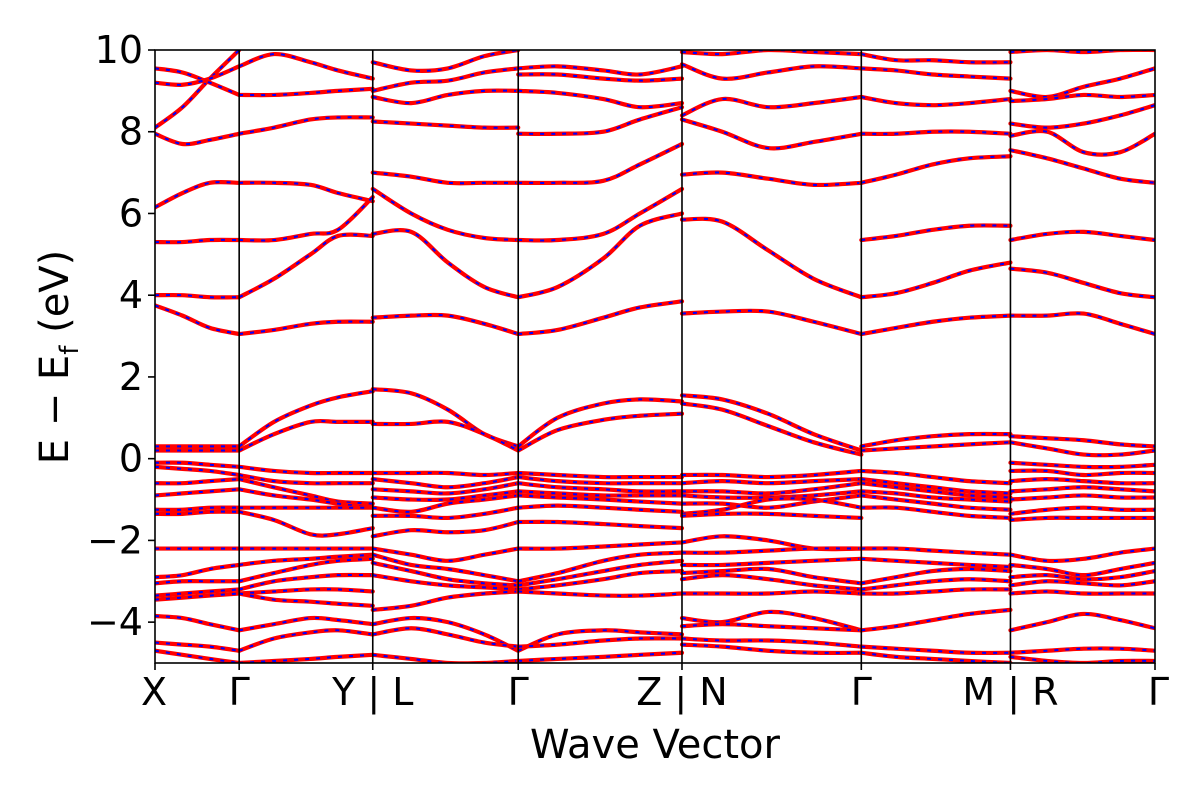 This screenshot has height=800, width=1200. Describe the element at coordinates (681, 692) in the screenshot. I see `x-tick-label-4: Z | N` at that location.